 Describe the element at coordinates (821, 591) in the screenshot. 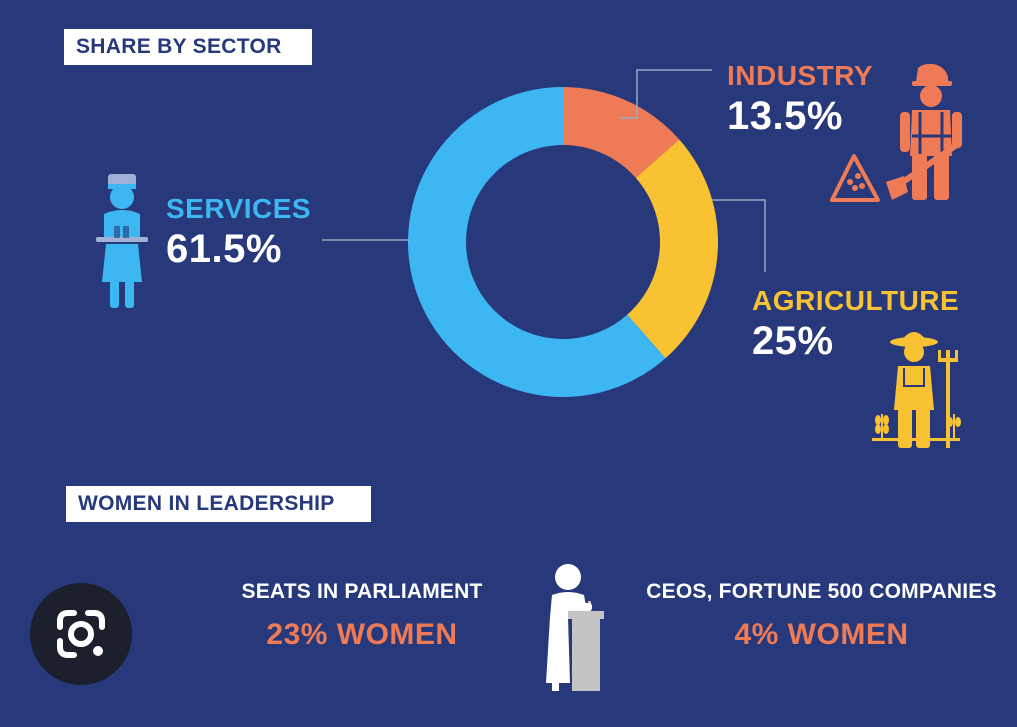

I see `ceo-label: CEOS, FORTUNE 500 COMPANIES` at that location.